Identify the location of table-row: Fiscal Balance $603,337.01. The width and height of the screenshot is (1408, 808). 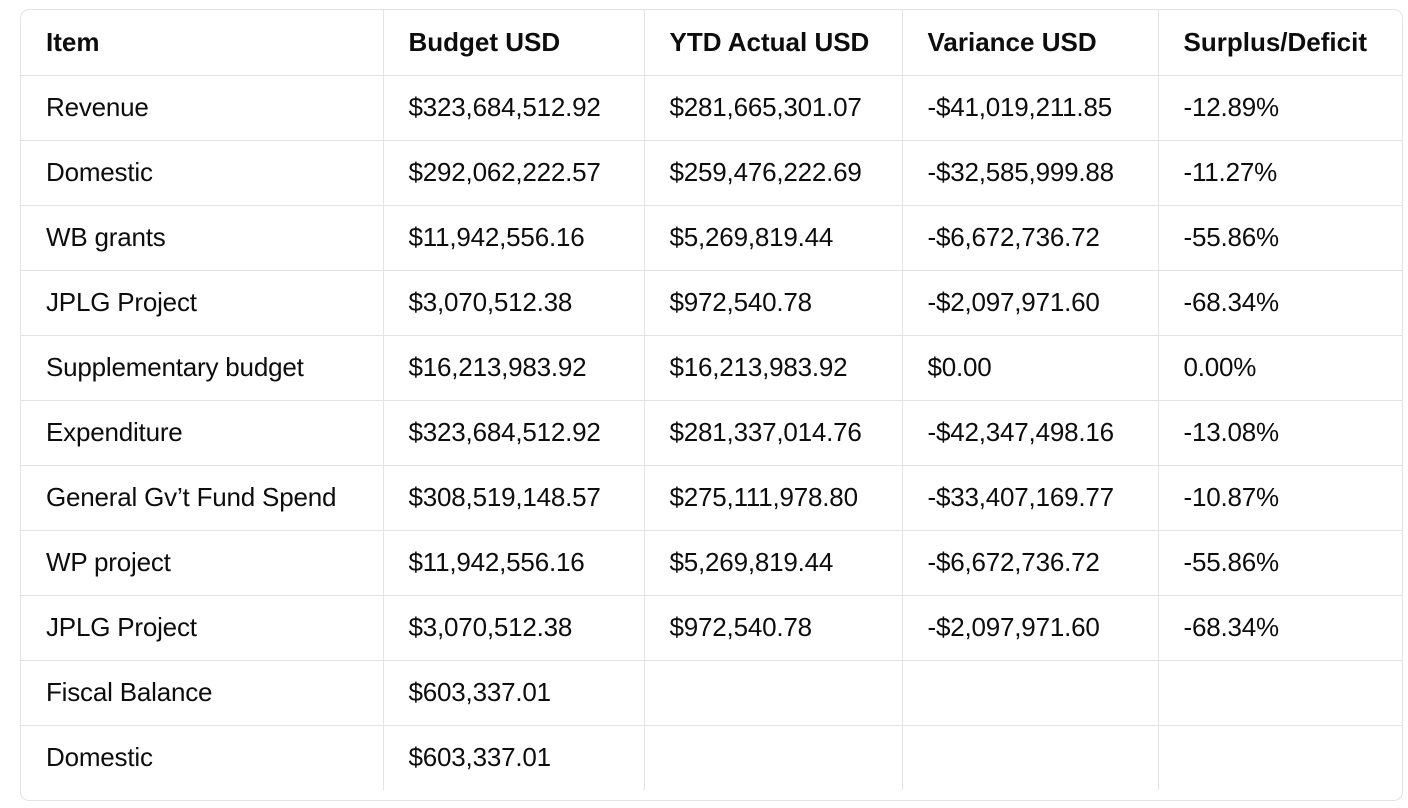
(711, 693).